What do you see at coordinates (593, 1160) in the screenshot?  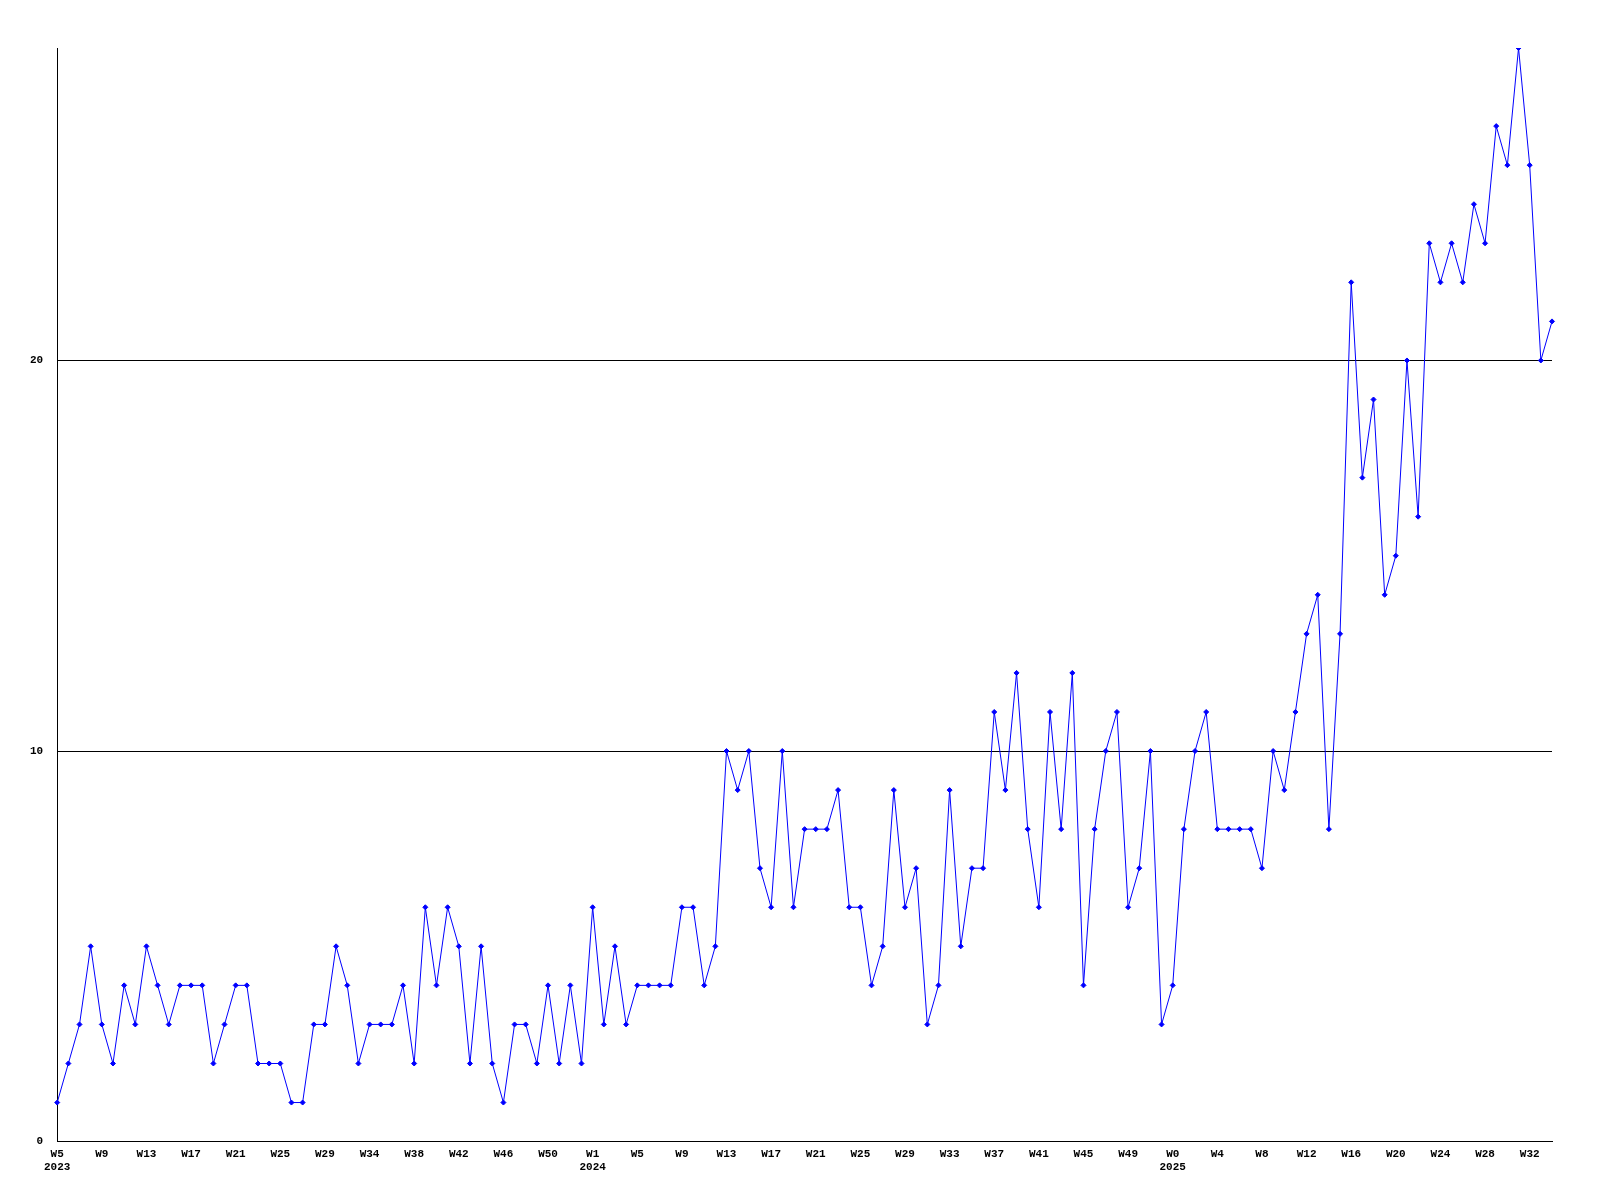 I see `x-tick-label: W1 2024` at bounding box center [593, 1160].